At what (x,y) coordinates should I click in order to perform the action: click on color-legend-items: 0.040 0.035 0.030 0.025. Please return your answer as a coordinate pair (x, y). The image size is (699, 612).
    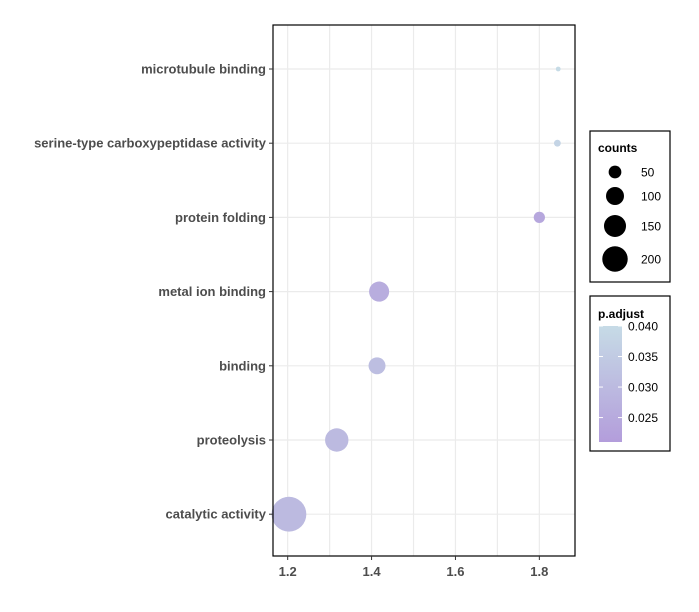
    Looking at the image, I should click on (628, 372).